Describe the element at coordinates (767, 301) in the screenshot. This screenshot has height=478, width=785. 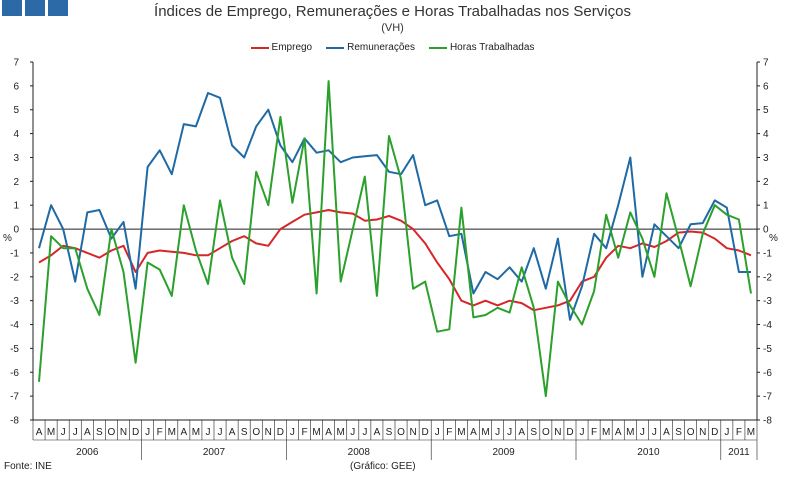
I see `y-tick-label-right: -3` at that location.